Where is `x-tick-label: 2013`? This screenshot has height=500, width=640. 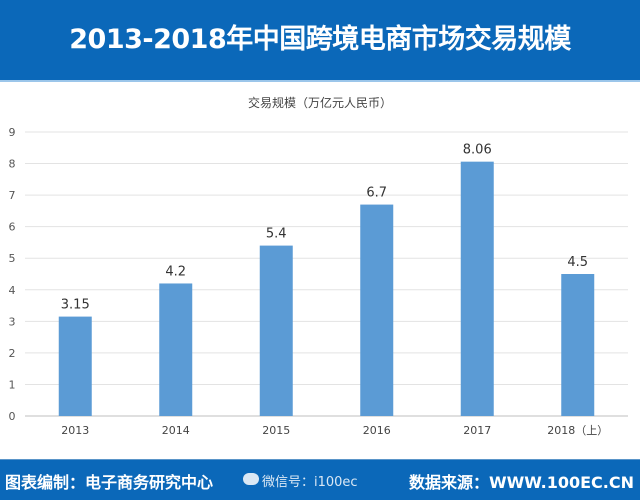
x-tick-label: 2013 is located at coordinates (75, 430).